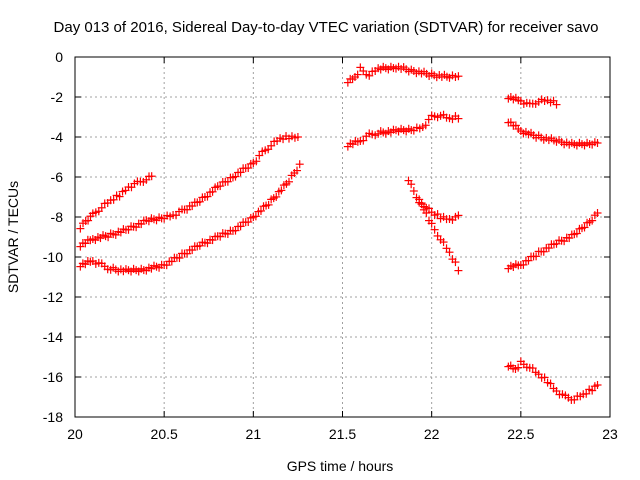 The image size is (640, 480). Describe the element at coordinates (553, 241) in the screenshot. I see `series-s10` at that location.